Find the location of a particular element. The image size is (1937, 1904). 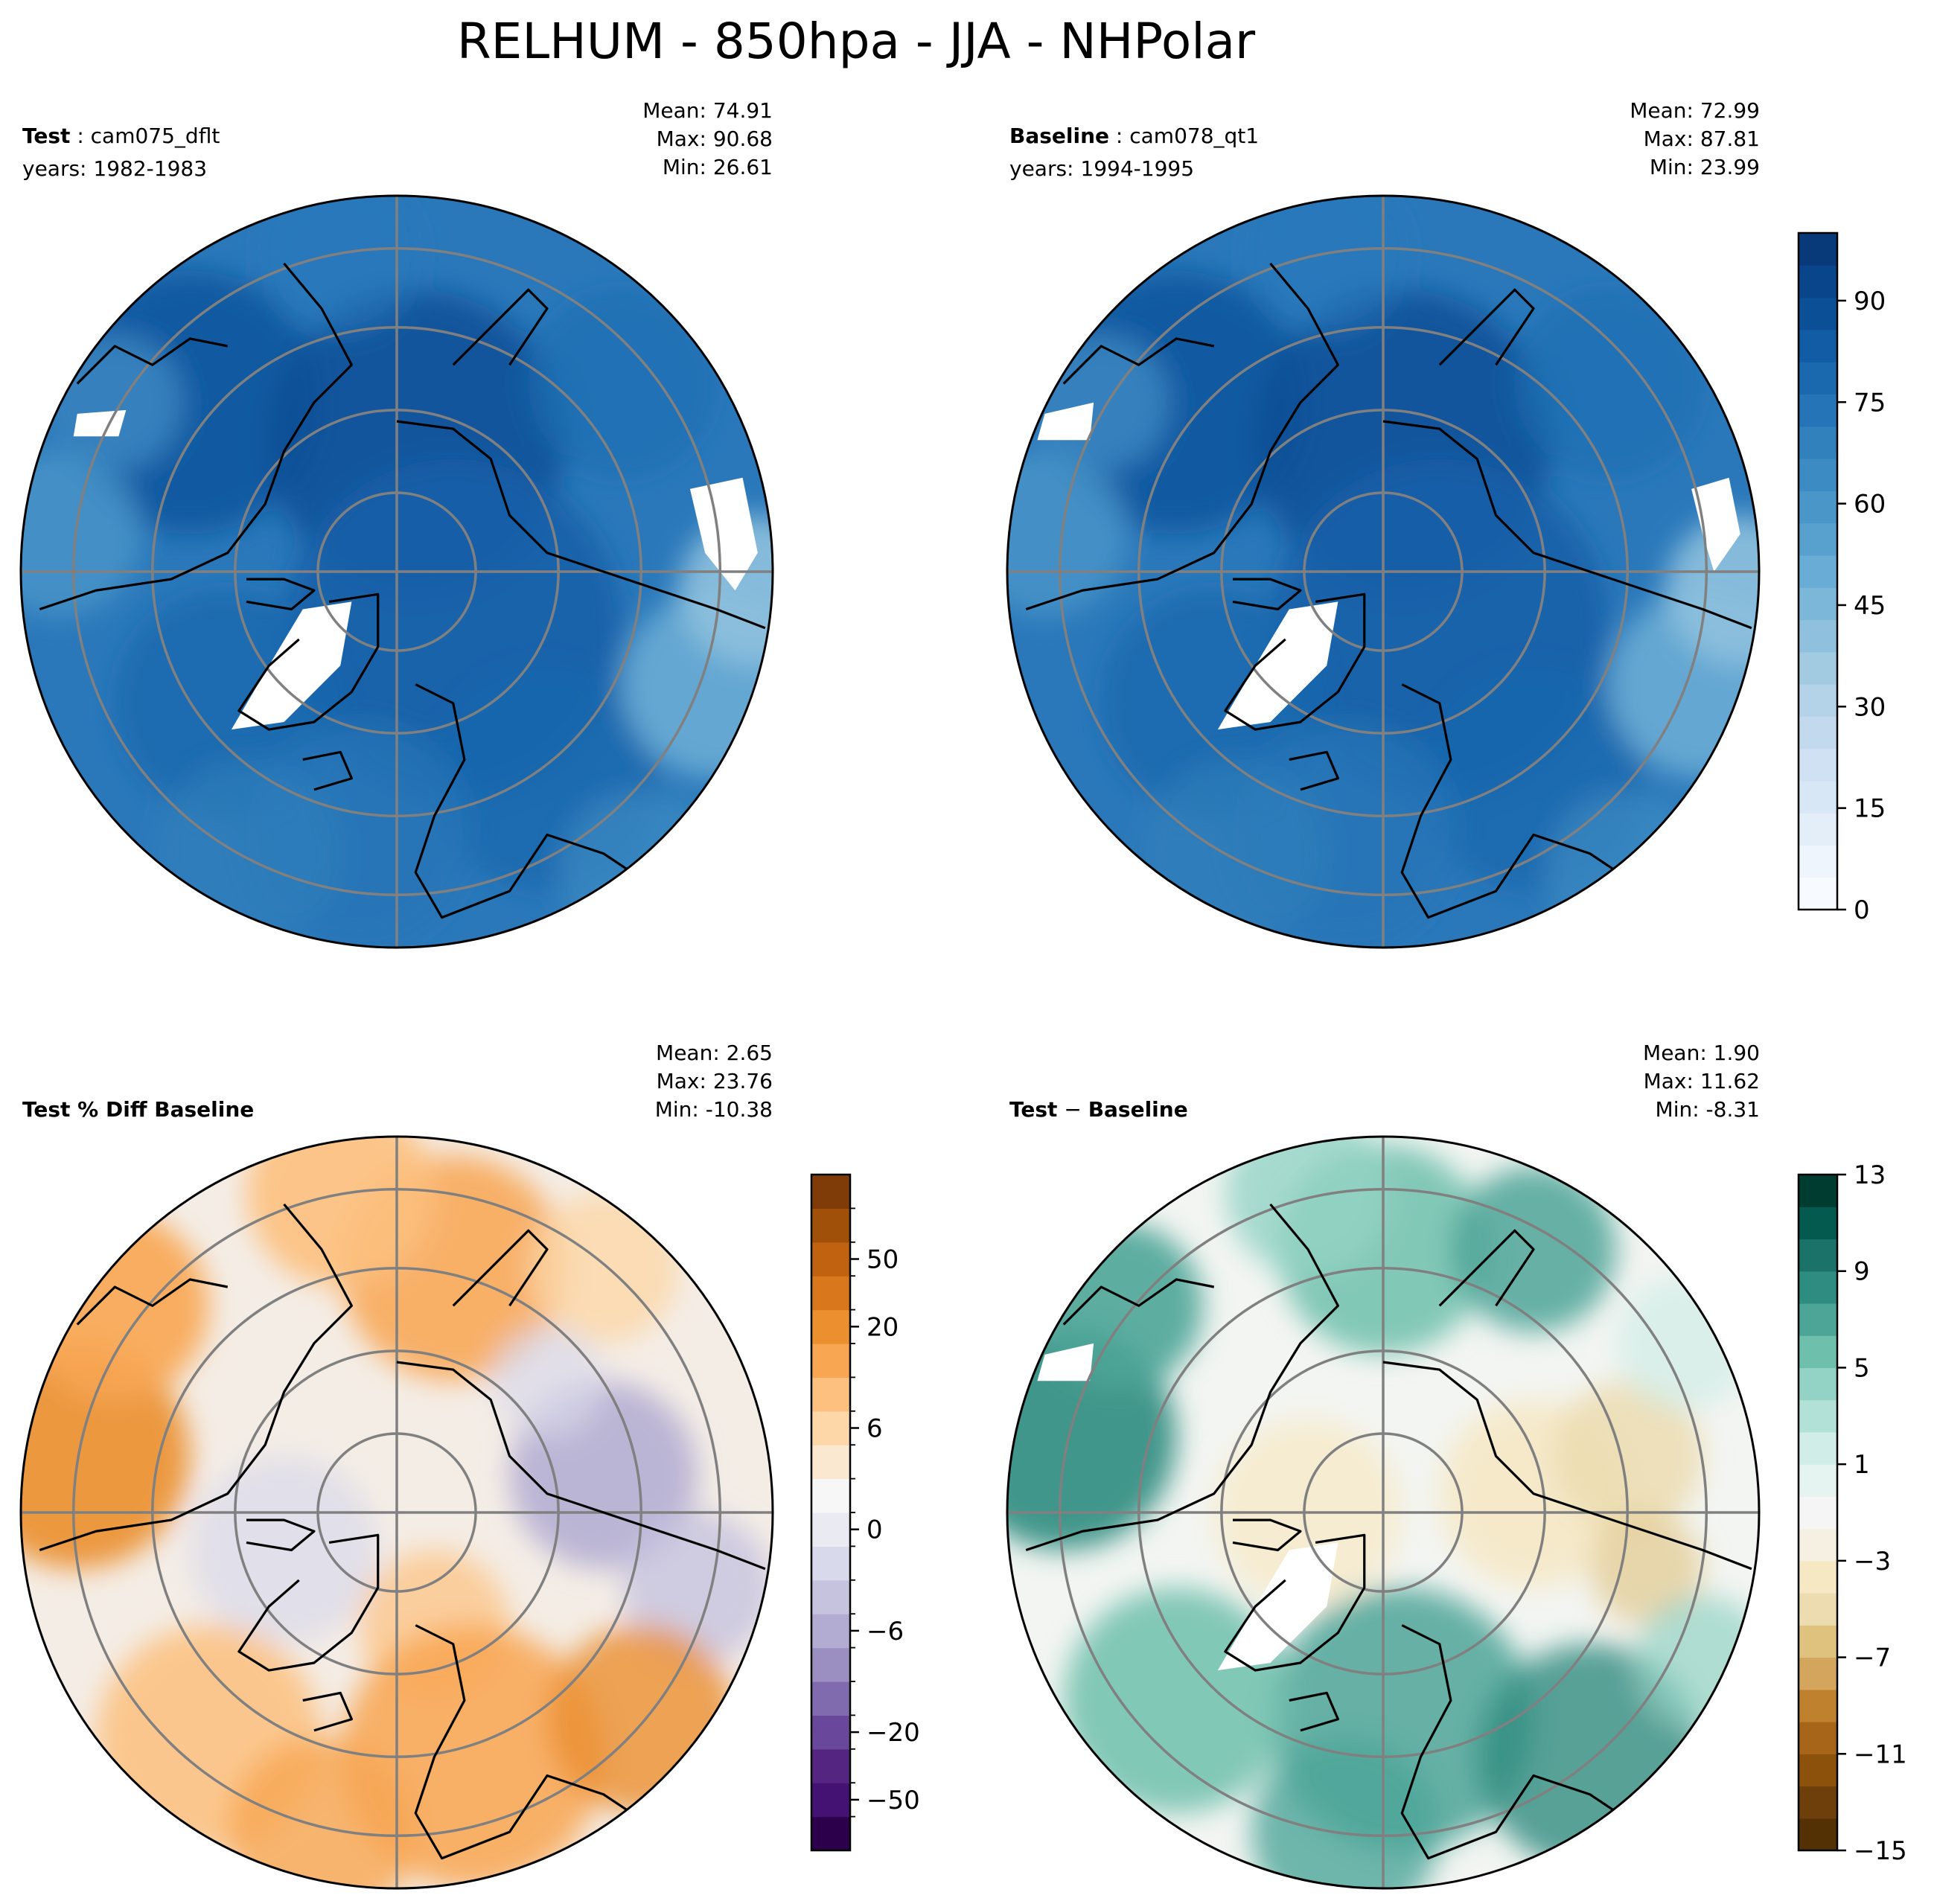

panel-stat-min: Min: 23.99 is located at coordinates (1705, 167).